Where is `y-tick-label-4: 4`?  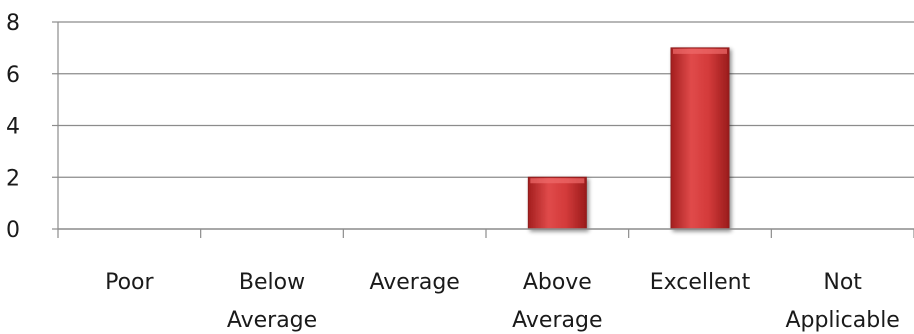 y-tick-label-4: 4 is located at coordinates (13, 127).